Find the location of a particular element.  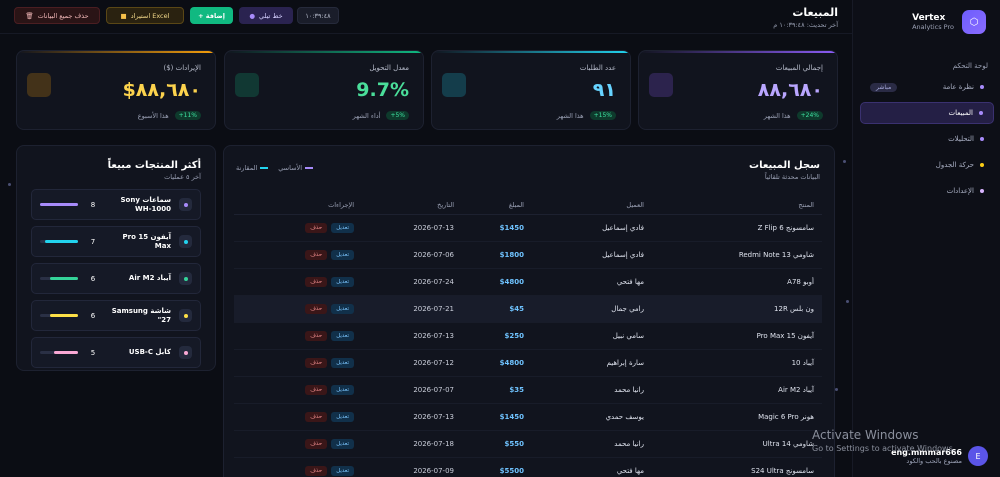

kpi-note: أداء الشهر is located at coordinates (366, 115).